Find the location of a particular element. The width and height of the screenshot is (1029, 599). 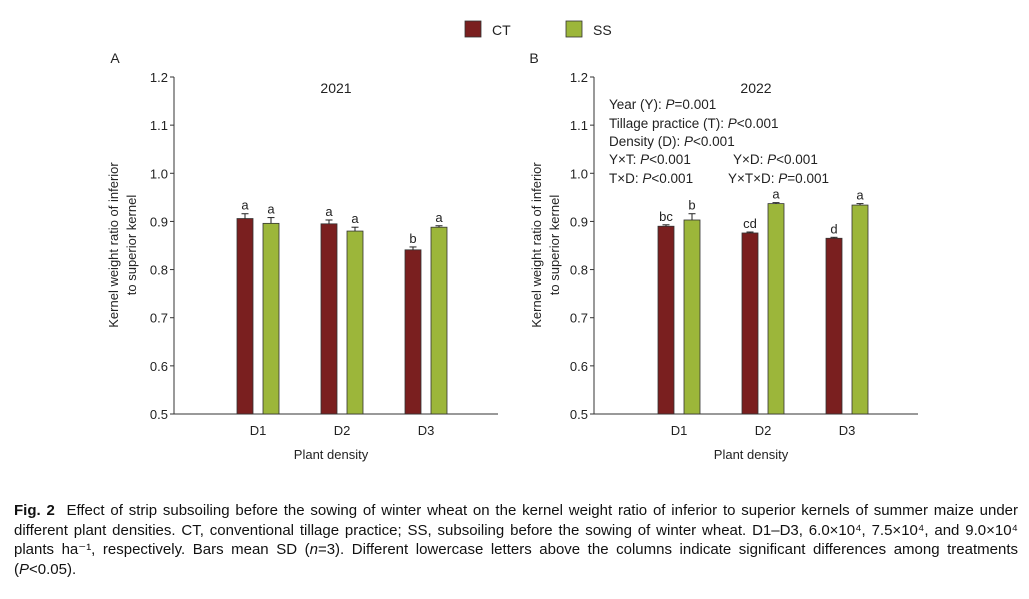

legend: CT SS is located at coordinates (538, 29).